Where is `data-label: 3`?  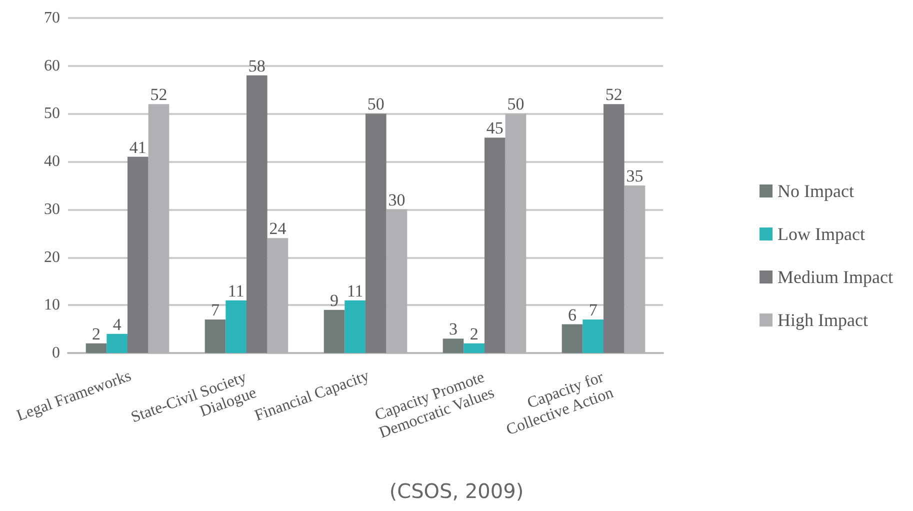
data-label: 3 is located at coordinates (453, 329).